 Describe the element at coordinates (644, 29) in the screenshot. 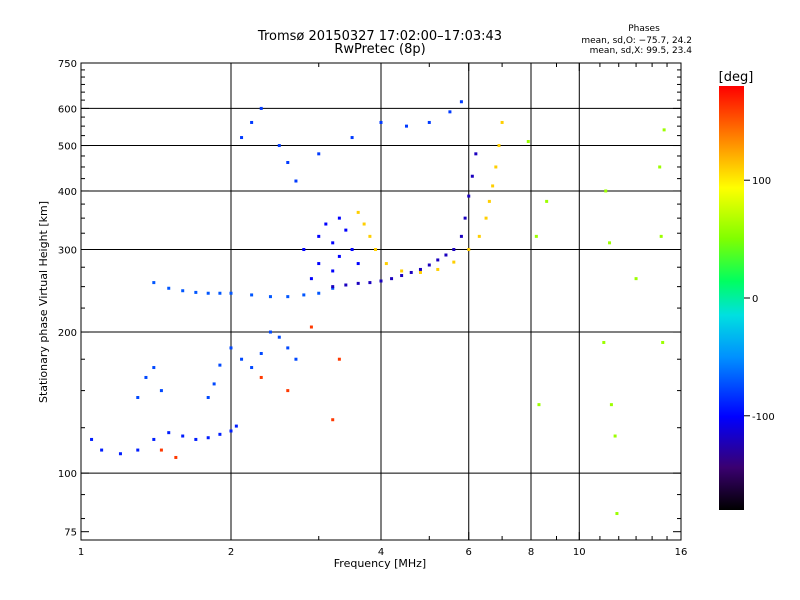

I see `phases-heading: Phases` at that location.